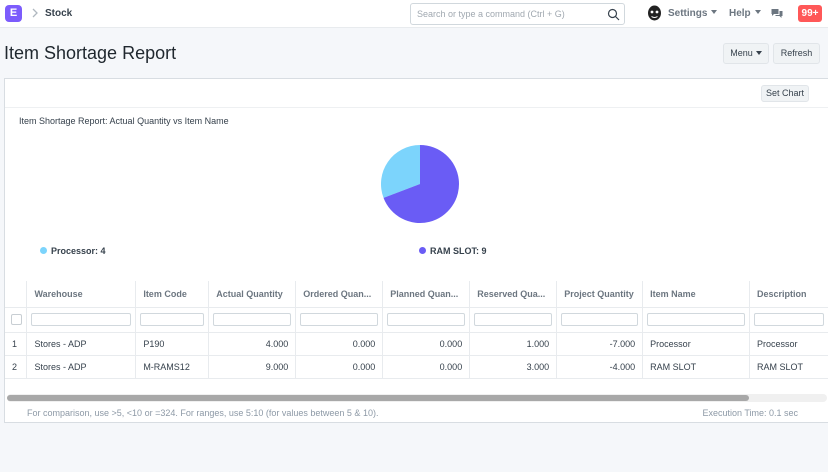  I want to click on column-header-description: Description, so click(788, 294).